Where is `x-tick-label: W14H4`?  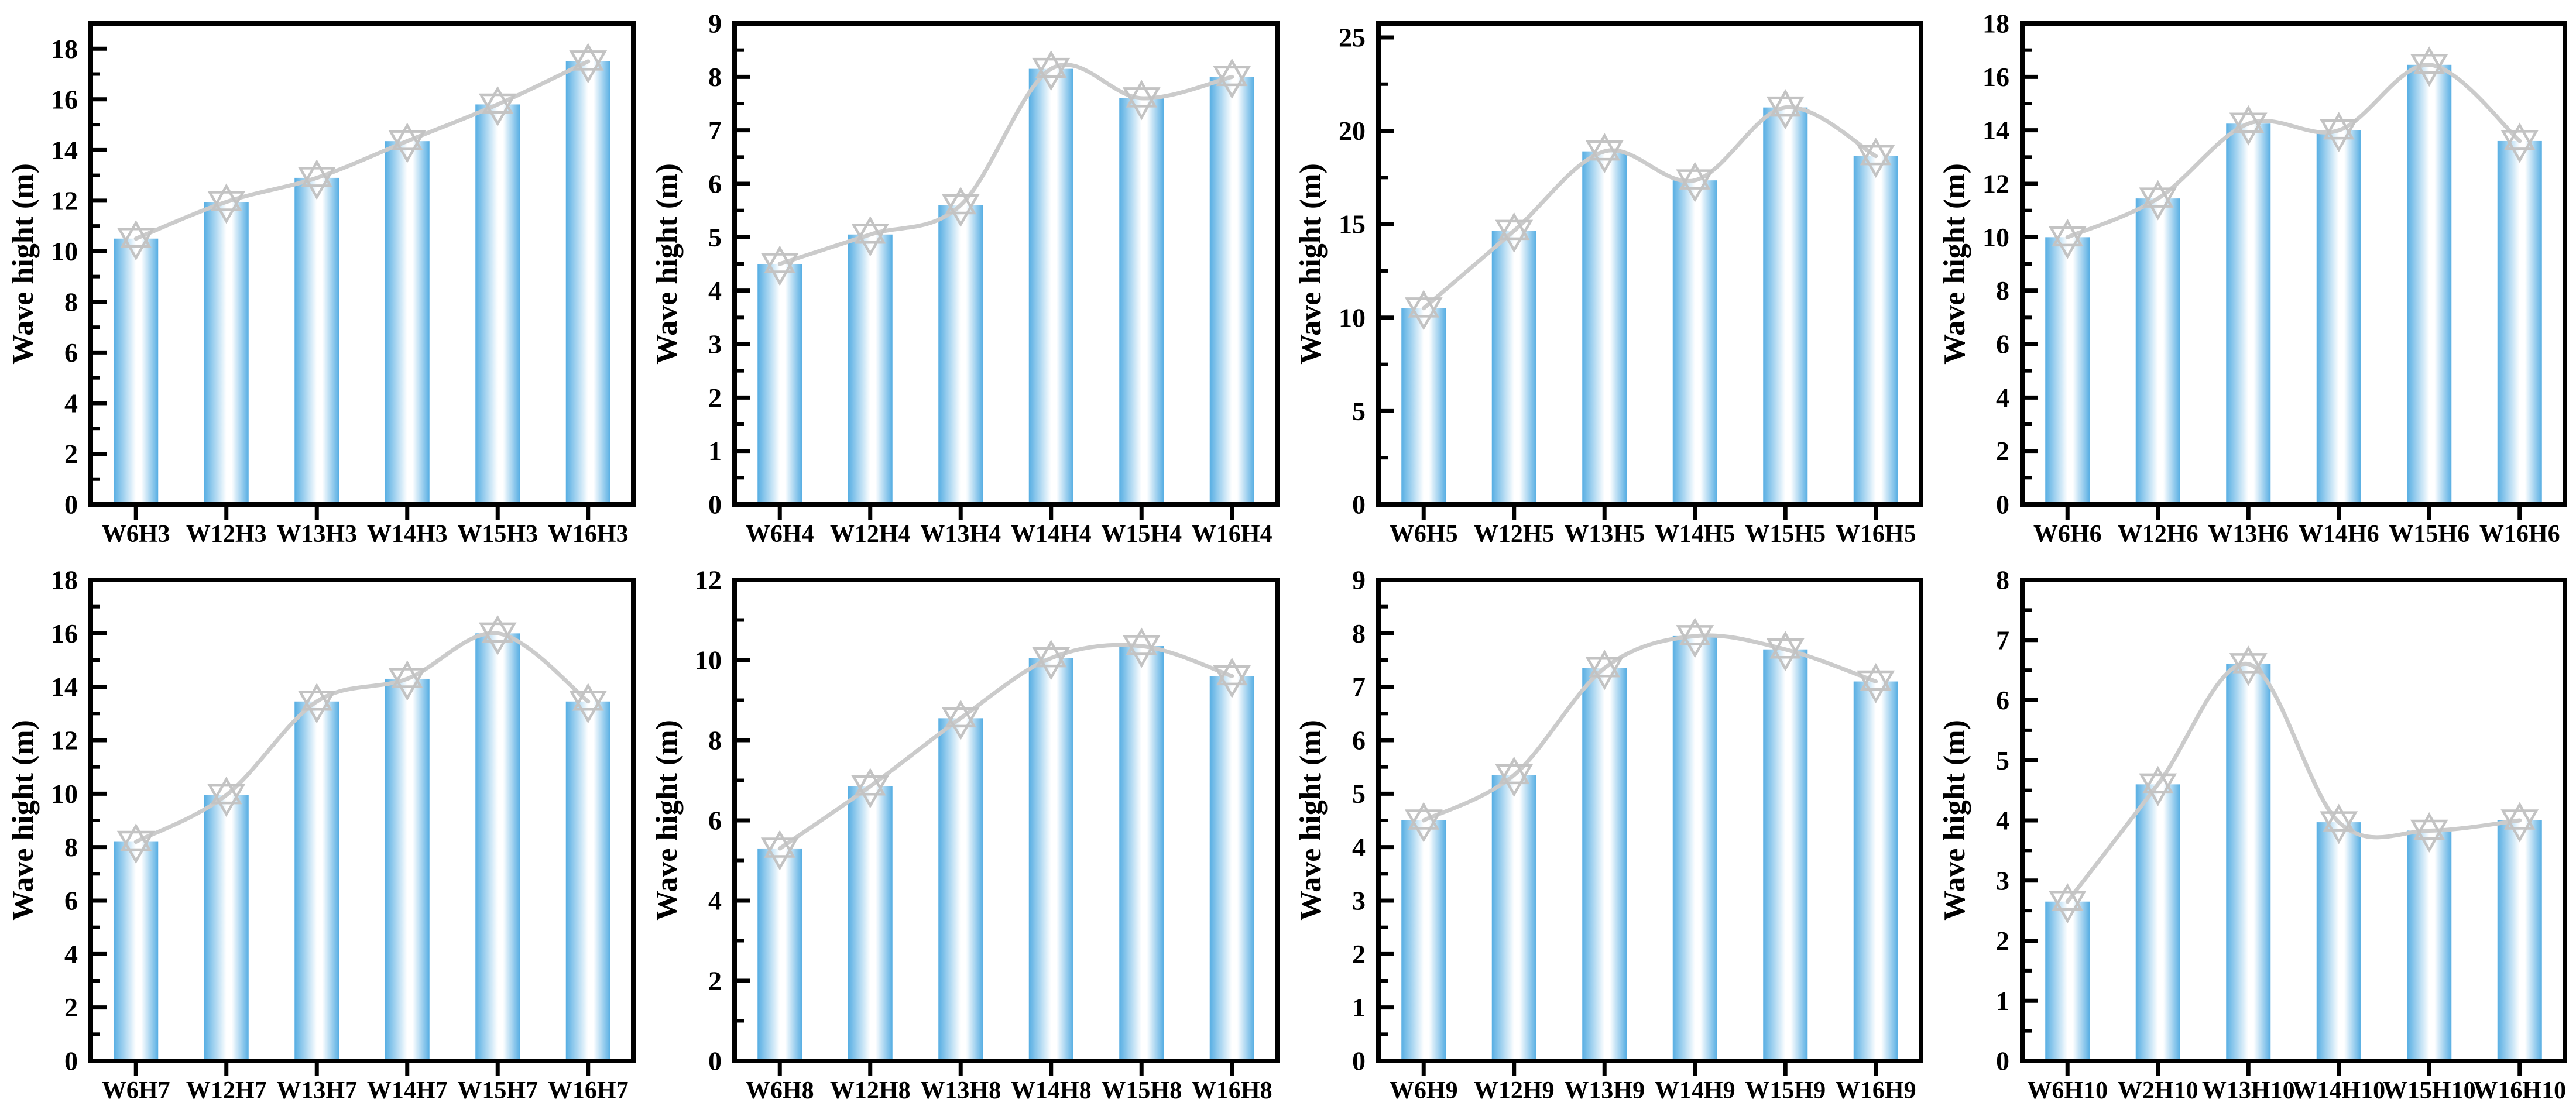
x-tick-label: W14H4 is located at coordinates (1051, 534).